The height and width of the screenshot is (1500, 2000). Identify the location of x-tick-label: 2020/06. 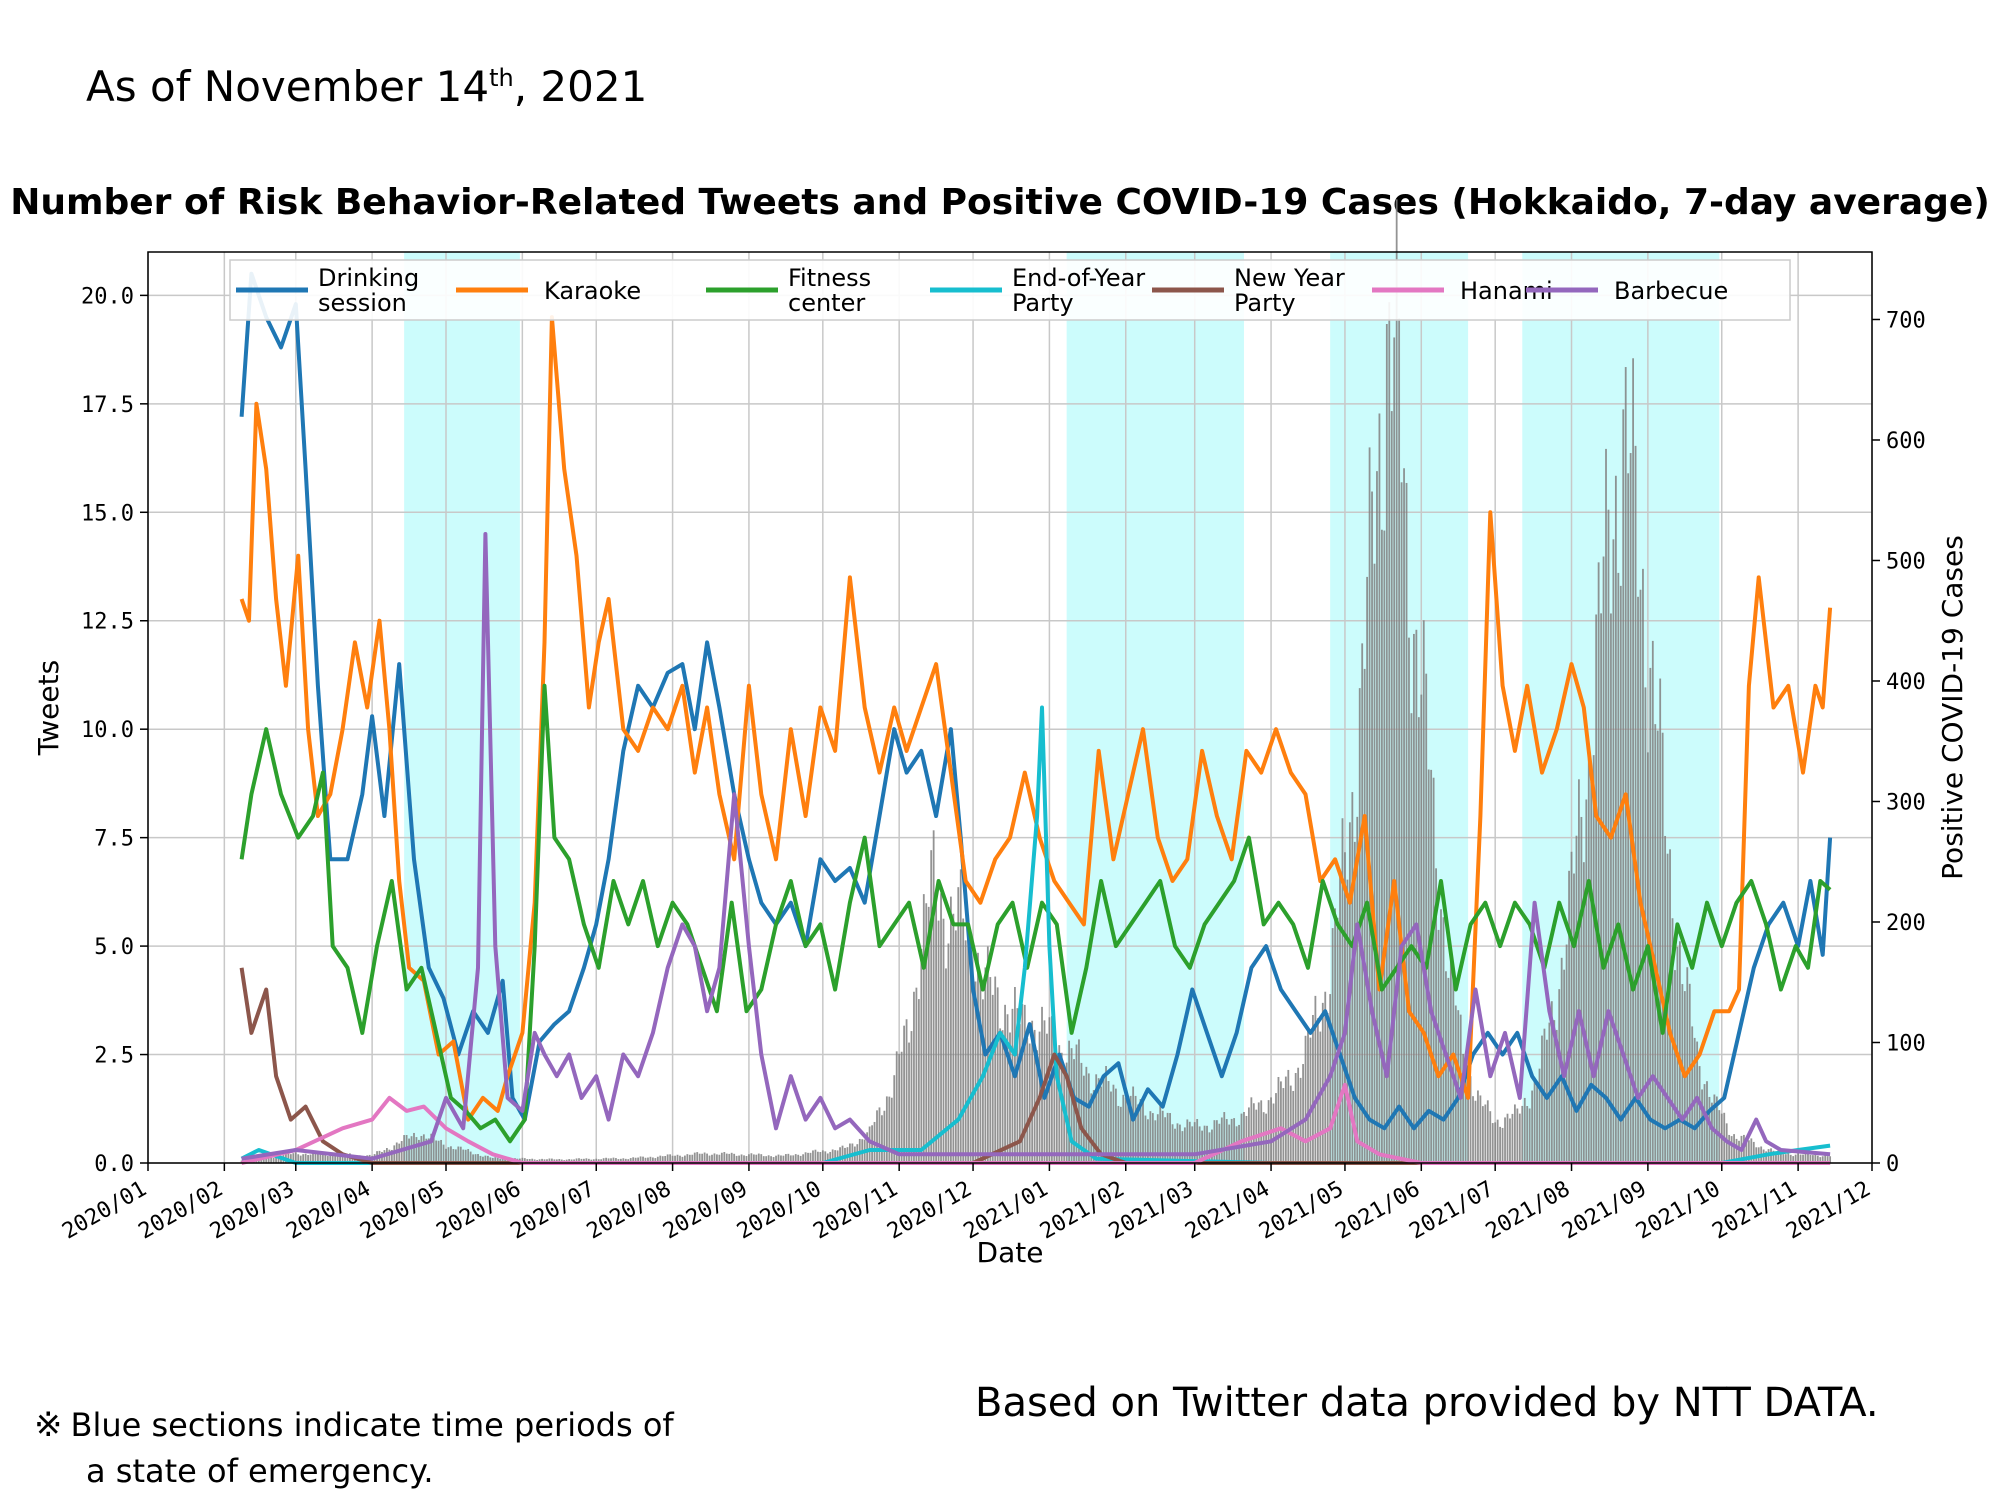
(479, 1211).